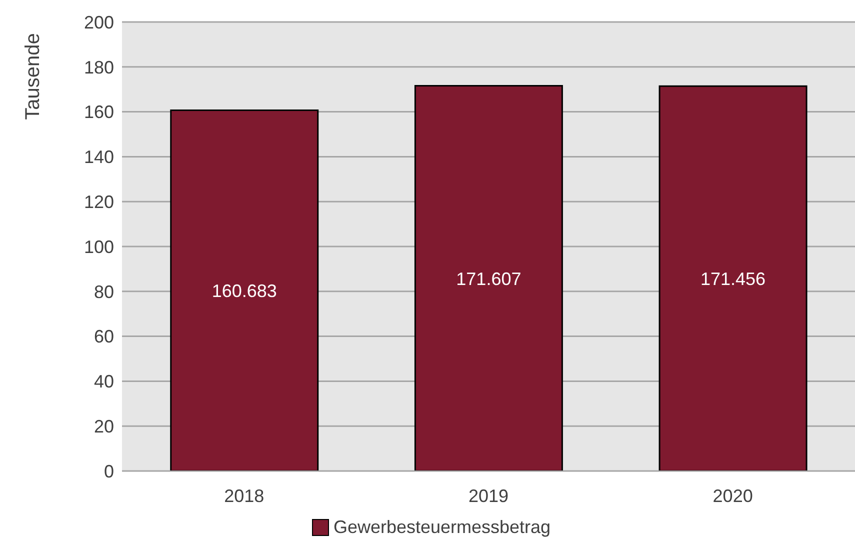 This screenshot has height=542, width=855. I want to click on y-tick-label: 200, so click(99, 22).